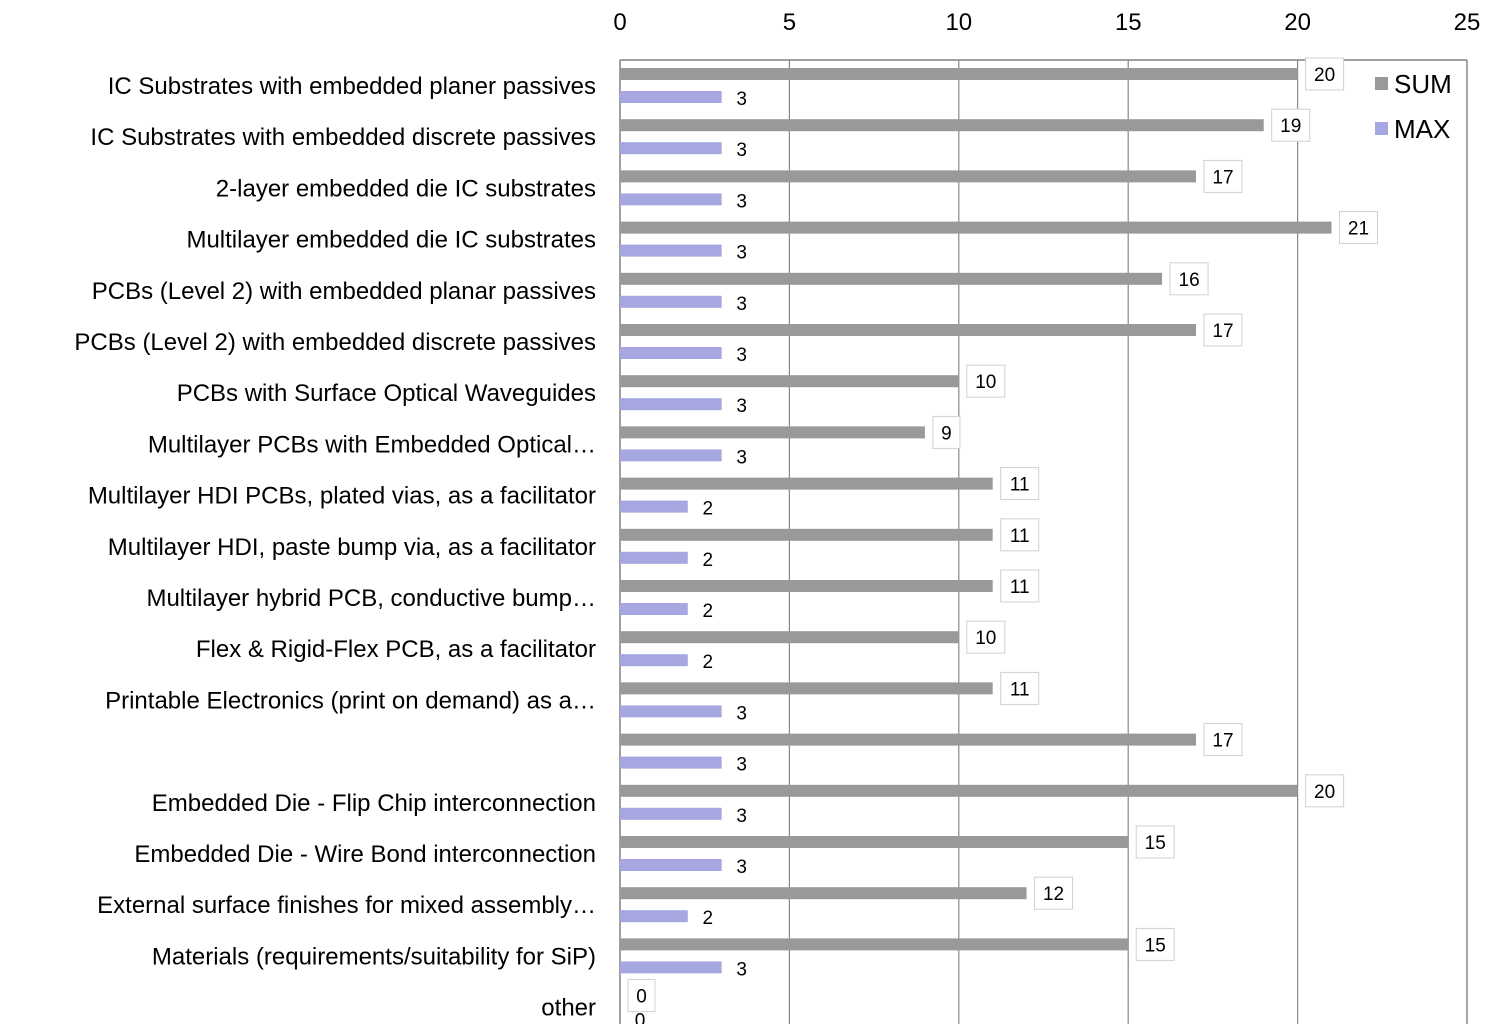 This screenshot has height=1024, width=1501. I want to click on category-label: Flex & Rigid-Flex PCB, as a facilitator, so click(396, 649).